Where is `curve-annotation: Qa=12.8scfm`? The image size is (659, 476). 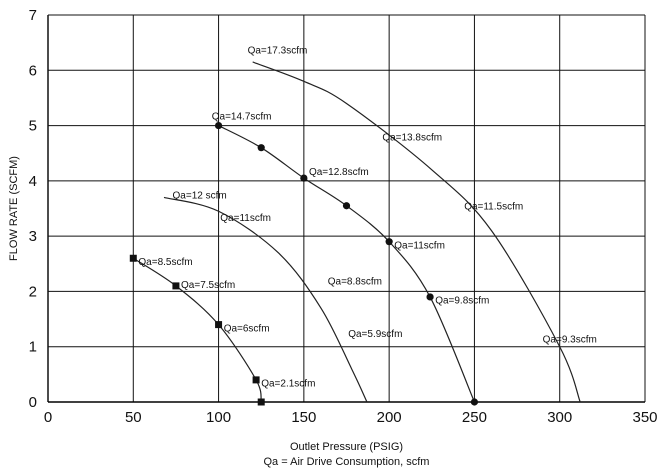
curve-annotation: Qa=12.8scfm is located at coordinates (339, 172).